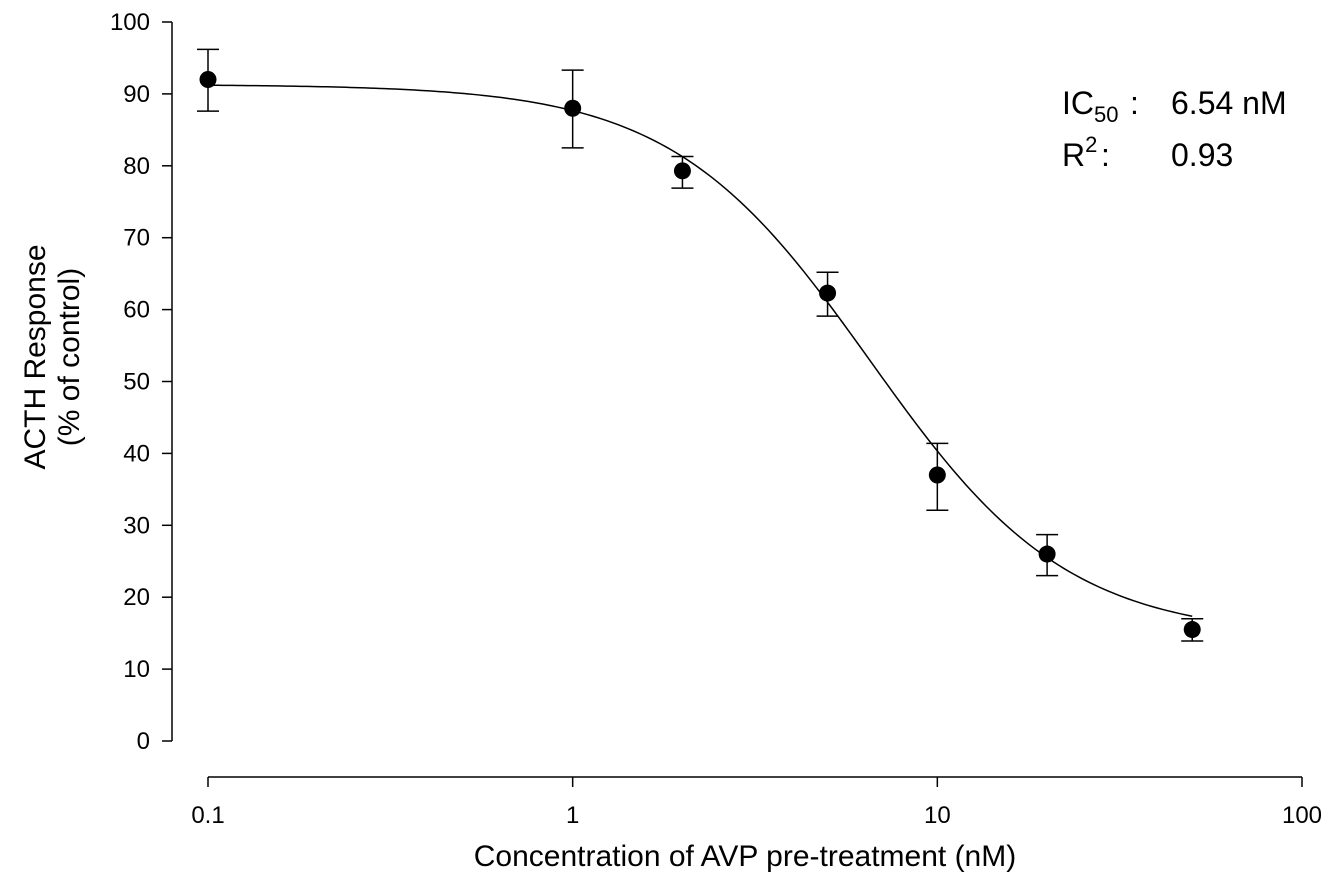 Image resolution: width=1335 pixels, height=890 pixels. What do you see at coordinates (1091, 144) in the screenshot?
I see `r2-superscript: 2` at bounding box center [1091, 144].